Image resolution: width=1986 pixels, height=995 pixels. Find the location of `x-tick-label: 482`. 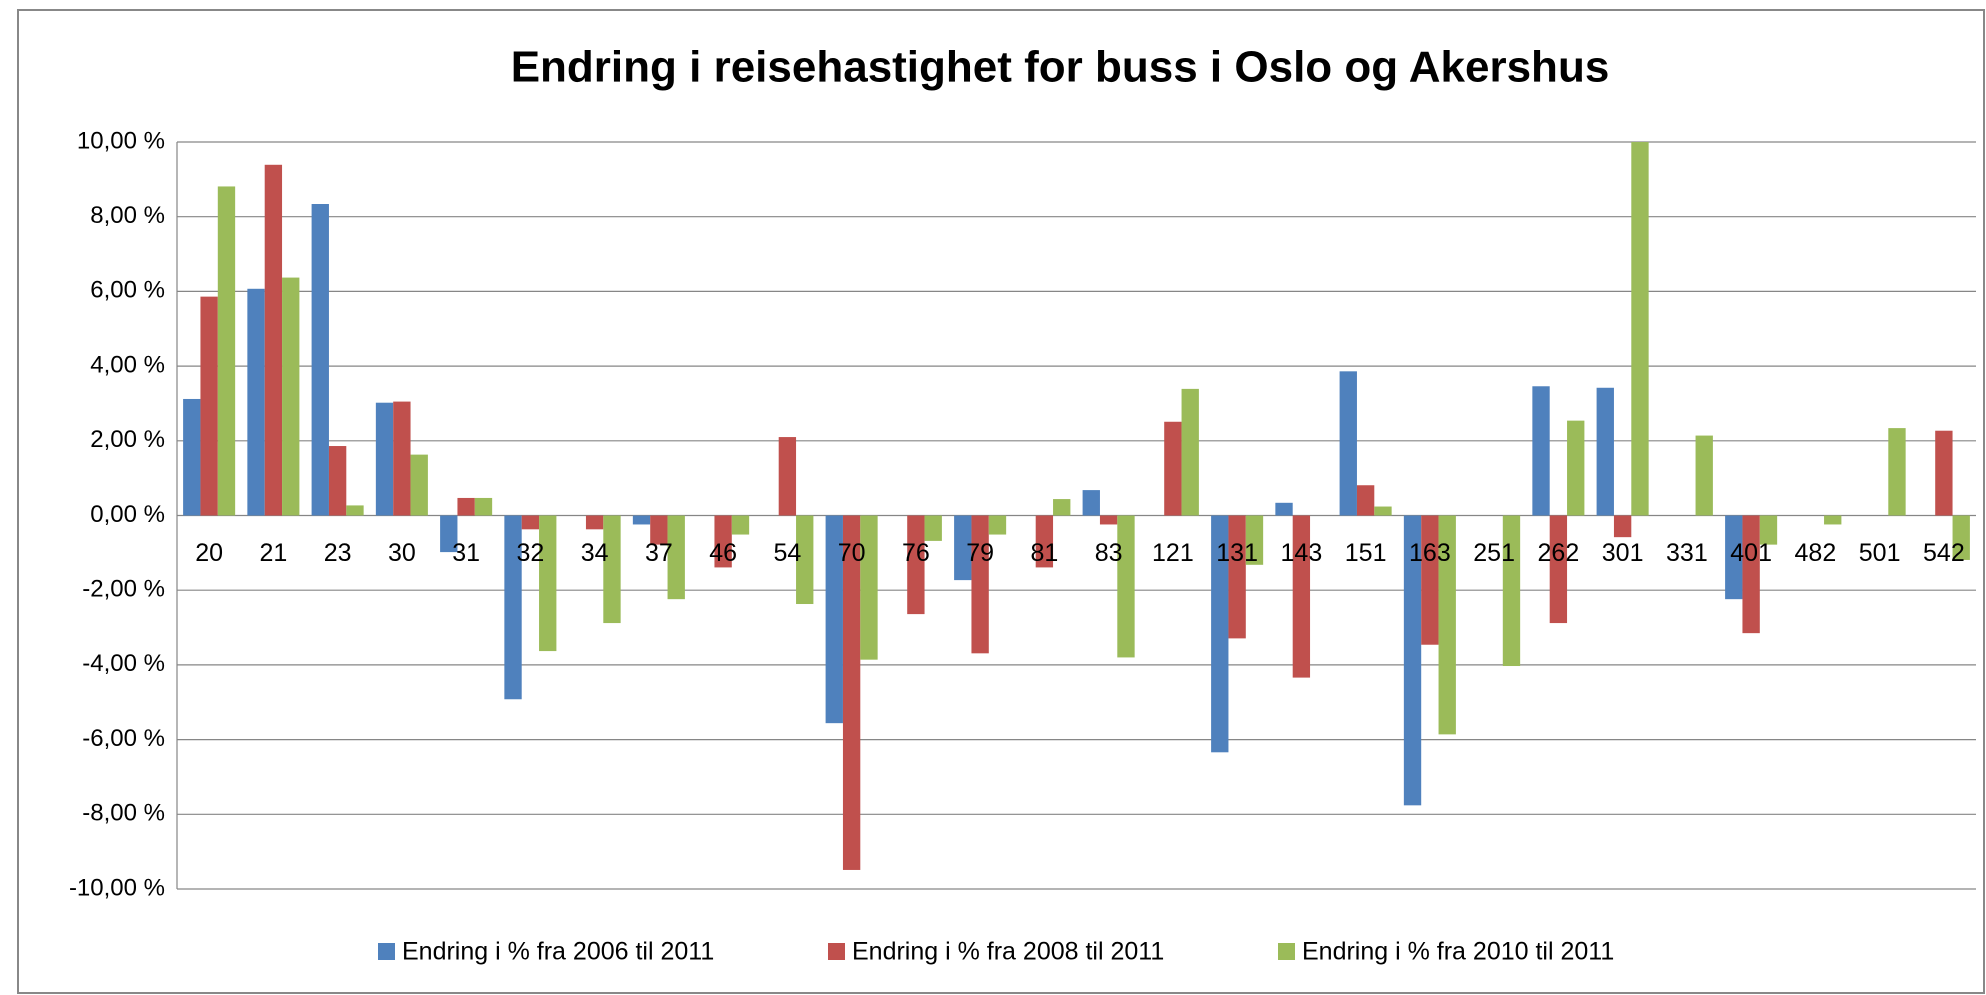

x-tick-label: 482 is located at coordinates (1816, 553).